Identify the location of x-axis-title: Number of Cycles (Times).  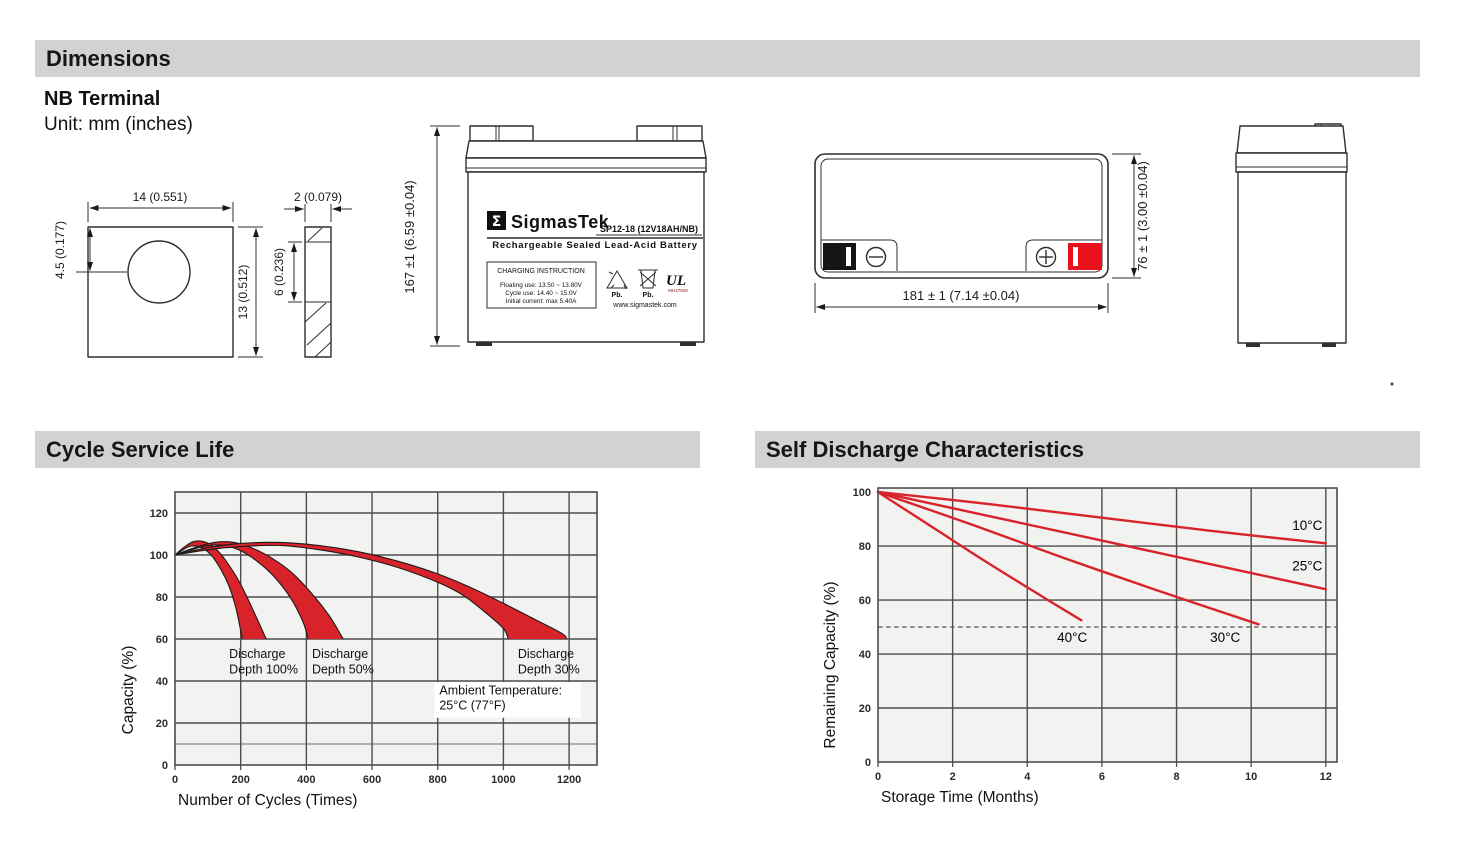
(267, 800).